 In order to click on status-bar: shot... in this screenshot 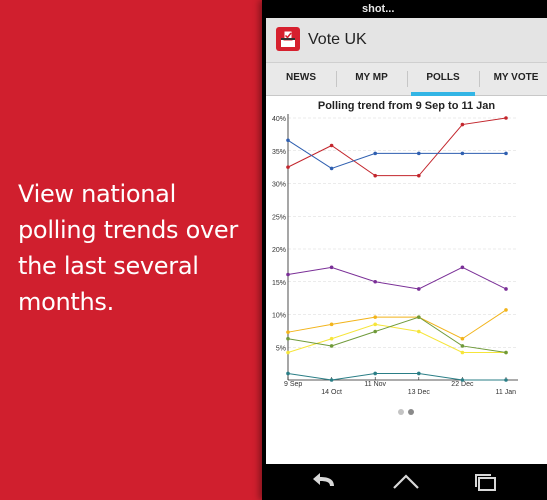, I will do `click(404, 9)`.